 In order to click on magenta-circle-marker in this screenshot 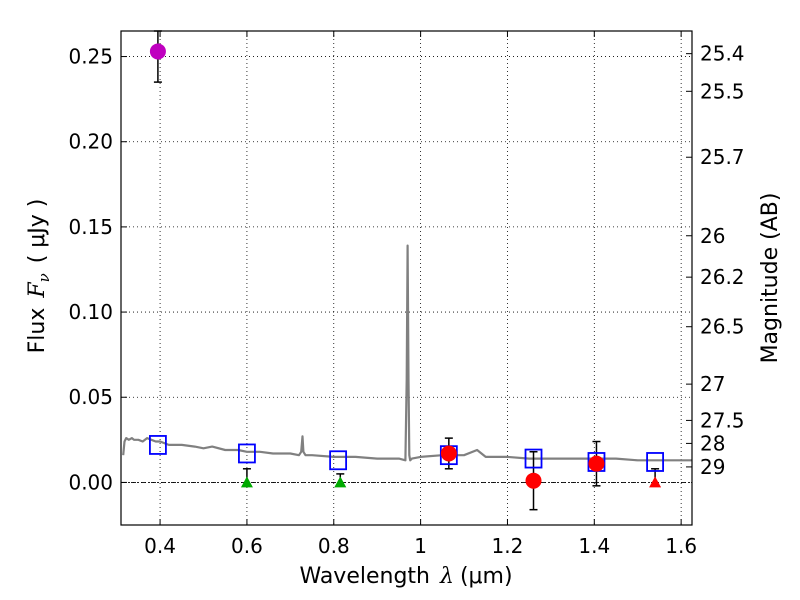, I will do `click(157, 51)`.